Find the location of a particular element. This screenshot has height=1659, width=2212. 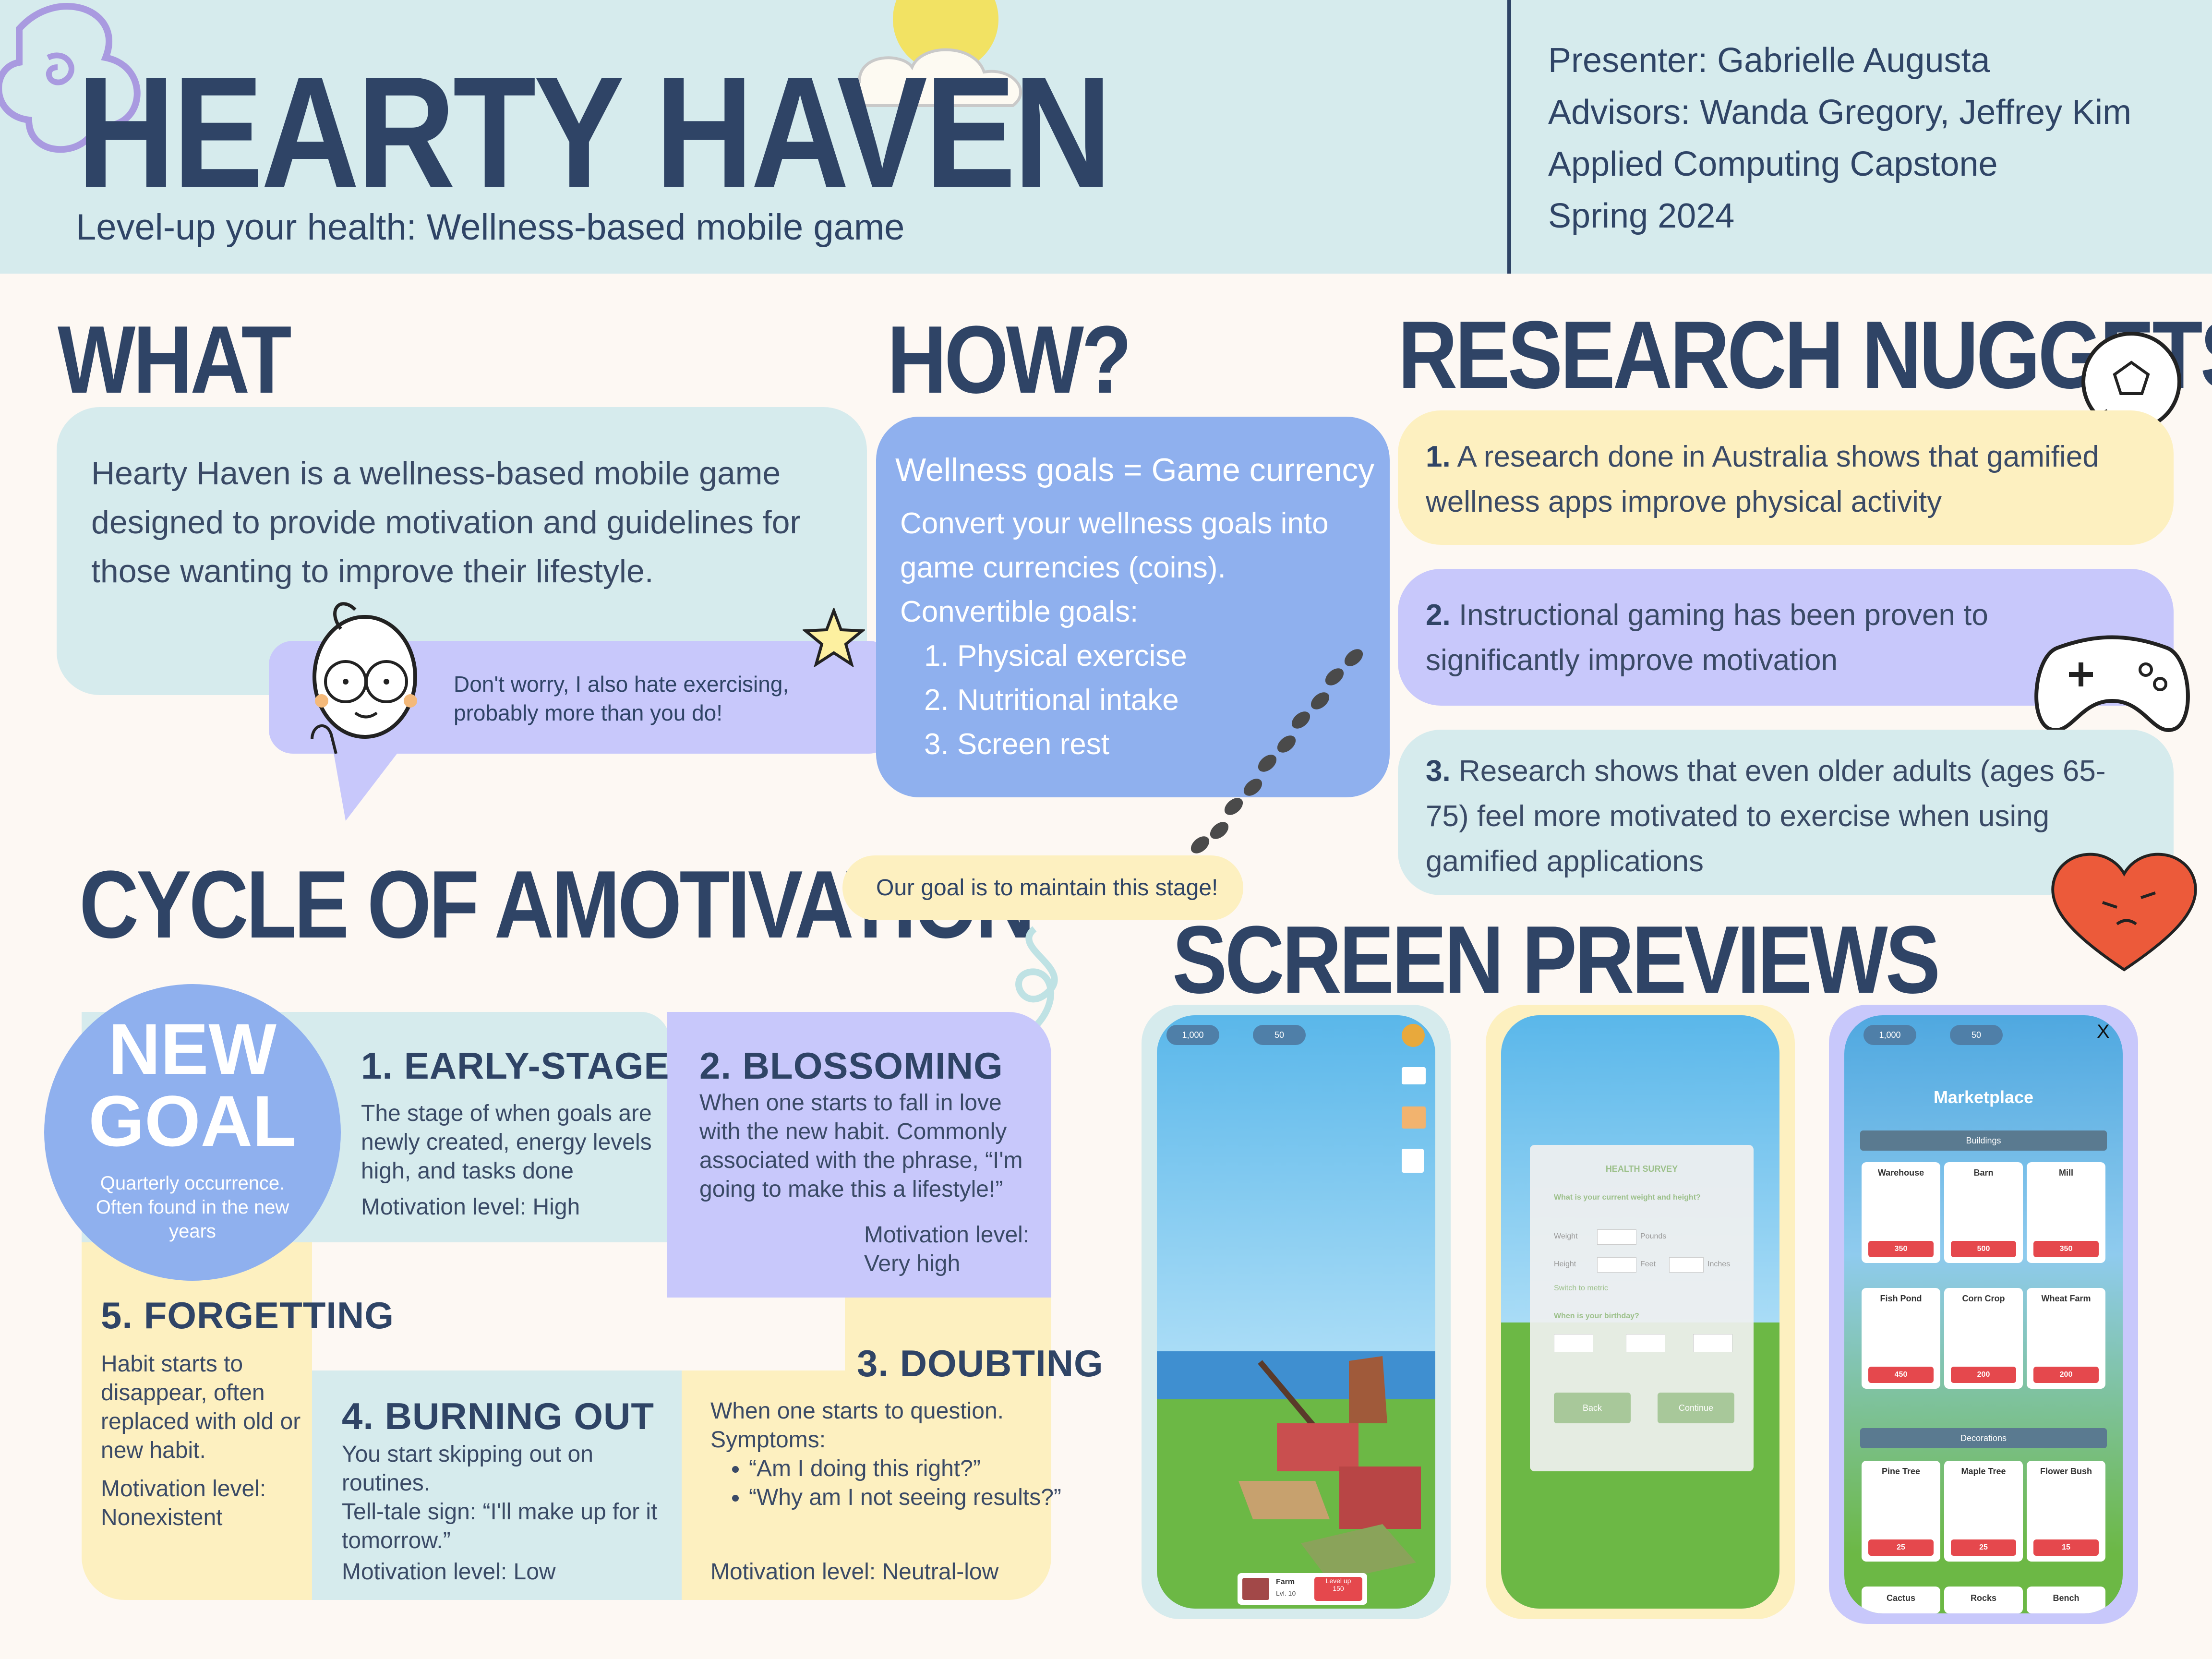

burning-out-title: 4. BURNING OUT is located at coordinates (498, 1416).